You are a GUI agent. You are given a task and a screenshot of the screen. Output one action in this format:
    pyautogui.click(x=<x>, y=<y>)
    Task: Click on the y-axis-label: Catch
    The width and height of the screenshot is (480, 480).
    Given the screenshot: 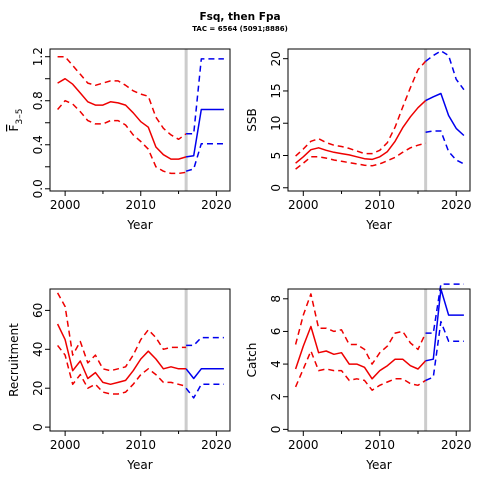 What is the action you would take?
    pyautogui.click(x=252, y=360)
    